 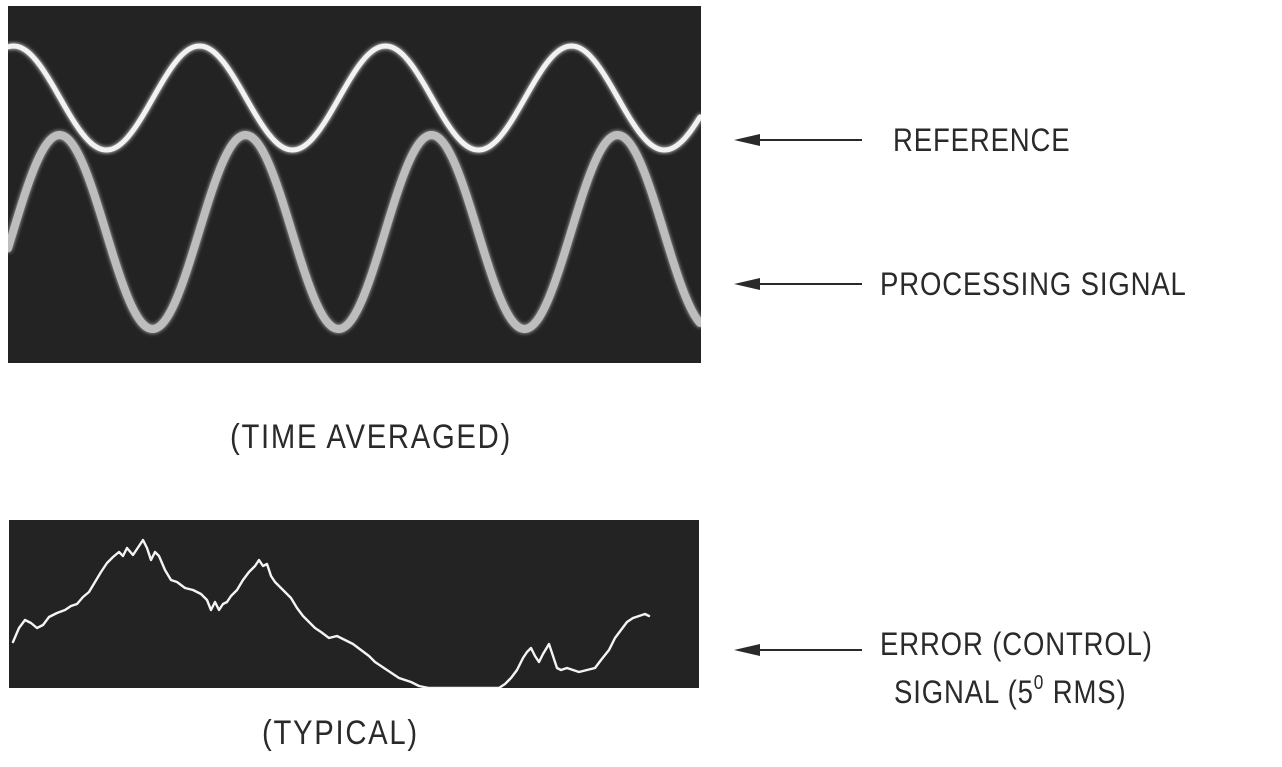 I want to click on processing-signal-trace, so click(x=354, y=232).